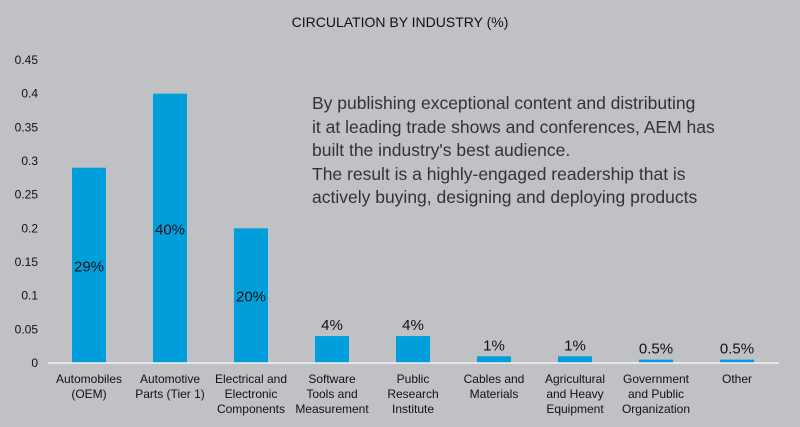  Describe the element at coordinates (88, 394) in the screenshot. I see `x-tick-label: (OEM)` at that location.